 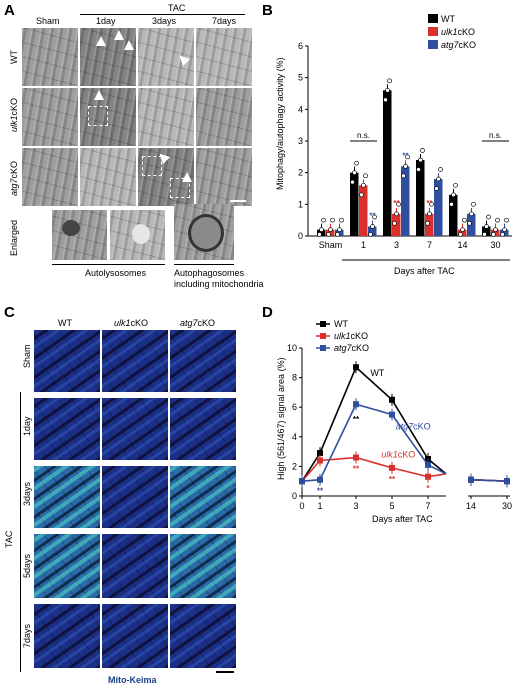 What do you see at coordinates (14, 114) in the screenshot?
I see `row-label-ulk1: ulk1cKO` at bounding box center [14, 114].